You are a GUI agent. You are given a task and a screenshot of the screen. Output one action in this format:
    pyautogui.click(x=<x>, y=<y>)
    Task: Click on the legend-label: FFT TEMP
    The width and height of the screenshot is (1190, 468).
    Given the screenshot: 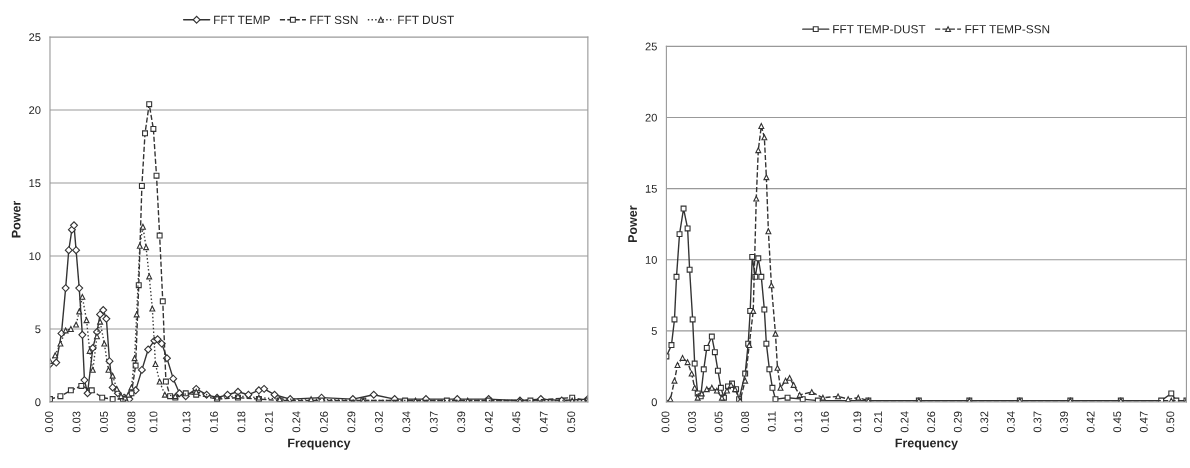 What is the action you would take?
    pyautogui.click(x=242, y=19)
    